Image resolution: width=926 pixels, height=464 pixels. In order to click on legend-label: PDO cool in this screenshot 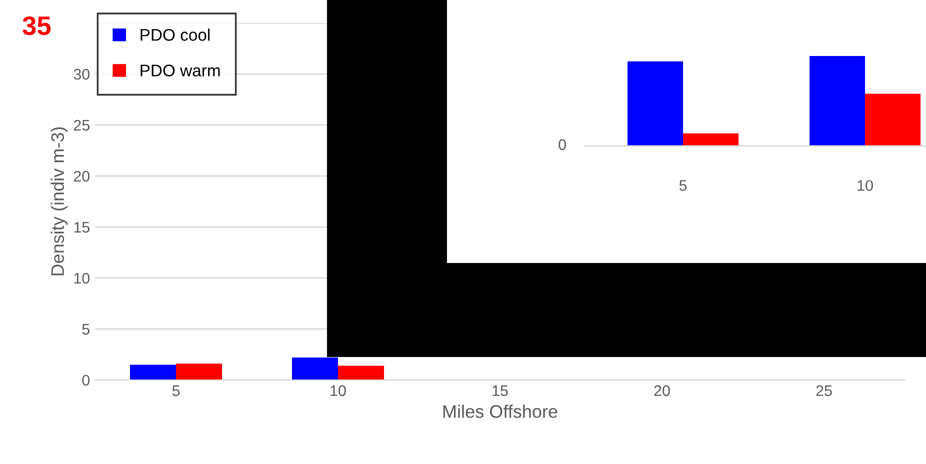, I will do `click(175, 34)`.